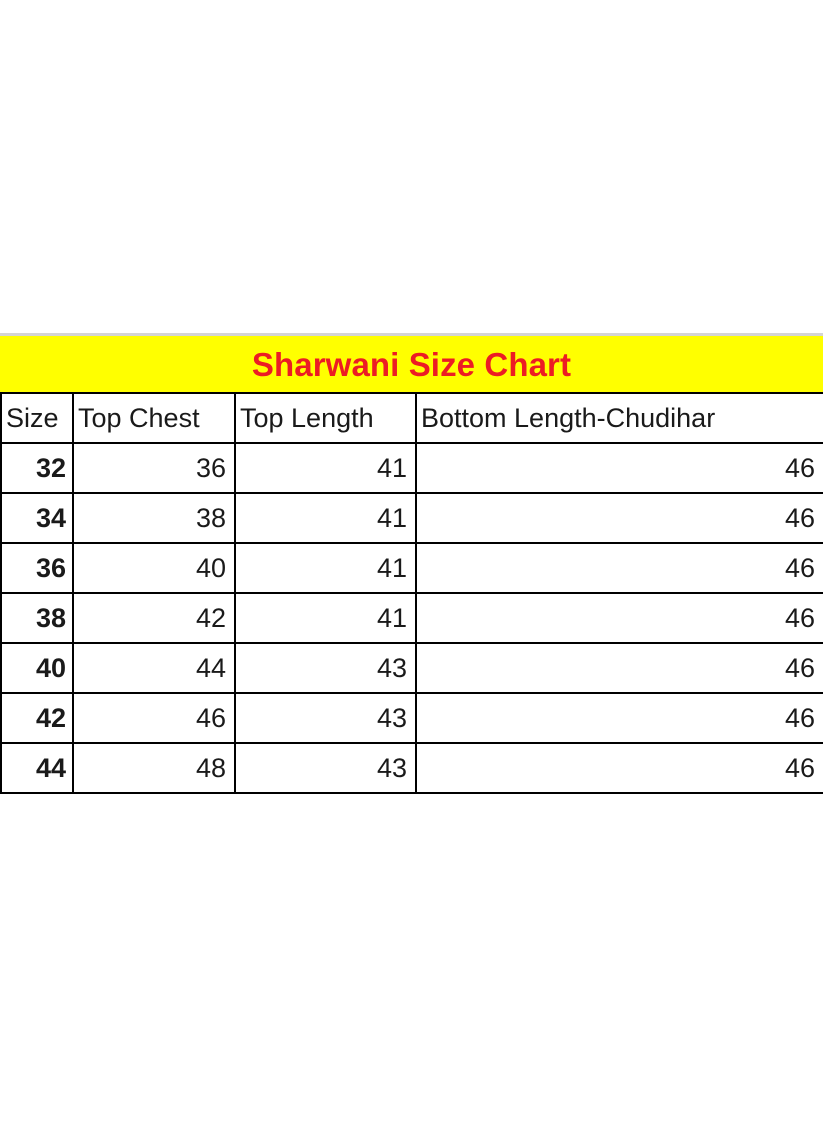 The image size is (823, 1132). Describe the element at coordinates (37, 468) in the screenshot. I see `cell-size: 32` at that location.